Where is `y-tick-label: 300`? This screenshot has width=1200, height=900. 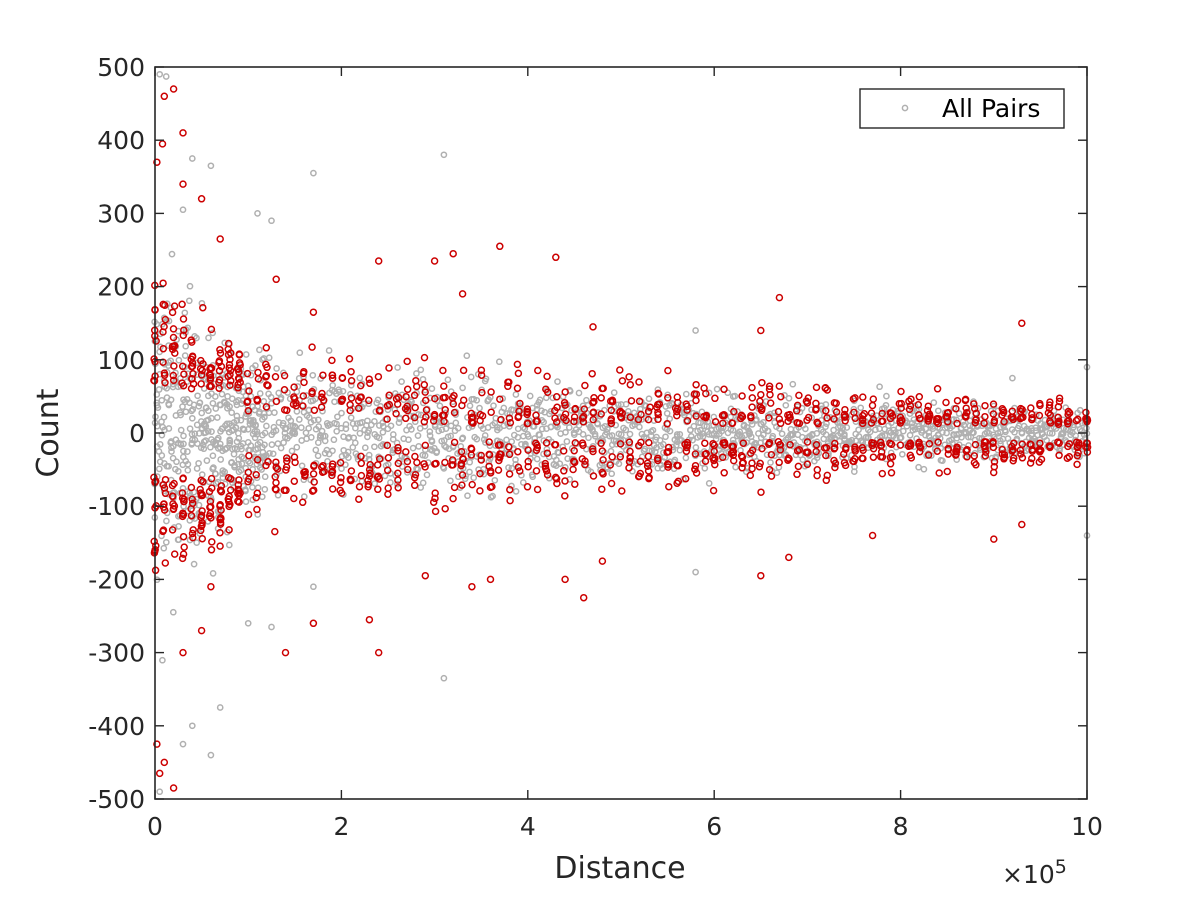 y-tick-label: 300 is located at coordinates (121, 213).